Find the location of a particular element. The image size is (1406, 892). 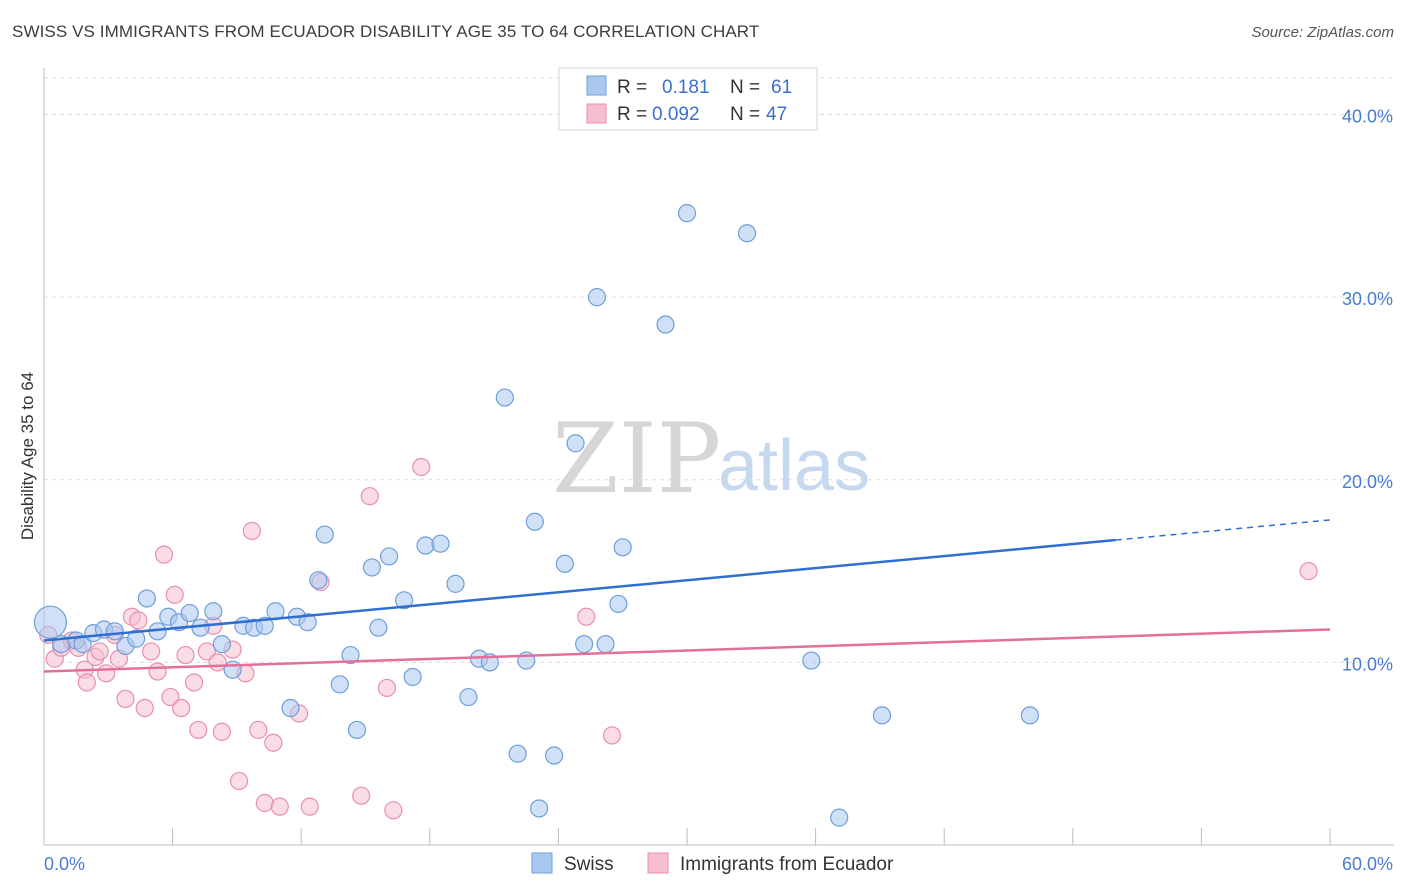

y-tick-label-30: 30.0% is located at coordinates (1367, 299).